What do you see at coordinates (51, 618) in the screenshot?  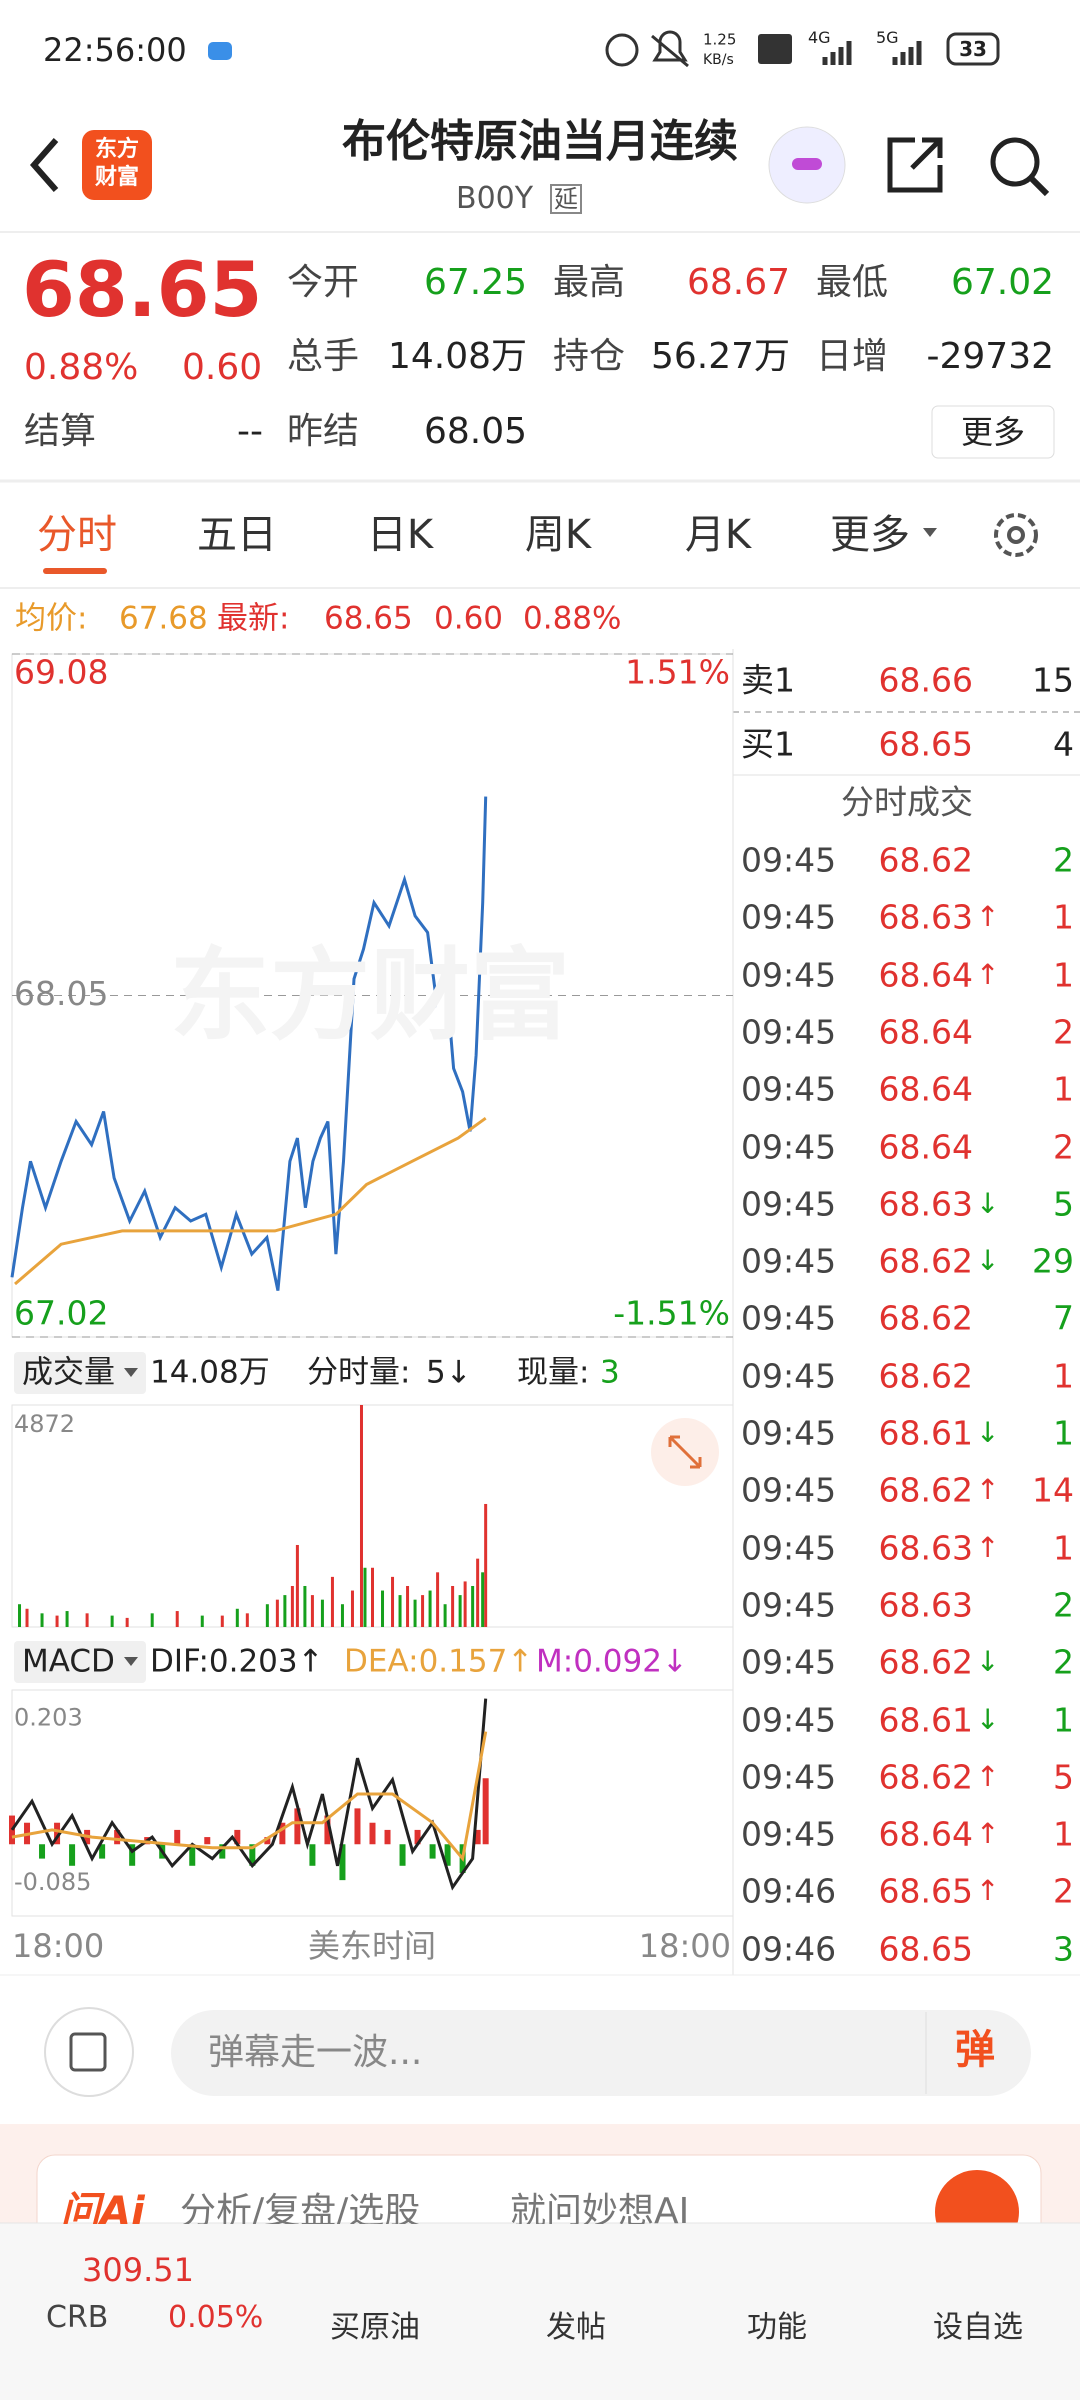 I see `avg-label: 均价:` at bounding box center [51, 618].